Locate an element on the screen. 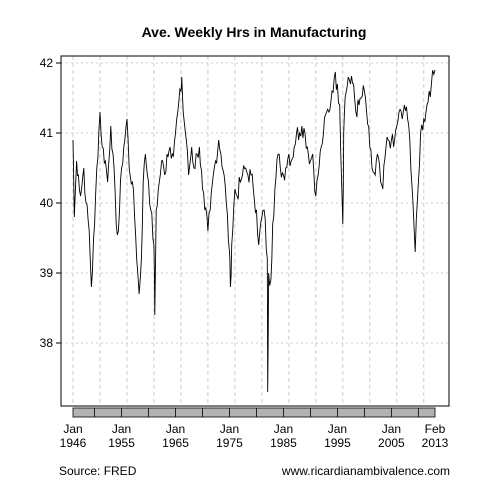 Image resolution: width=480 pixels, height=480 pixels. x-tick-year: 1975 is located at coordinates (229, 443).